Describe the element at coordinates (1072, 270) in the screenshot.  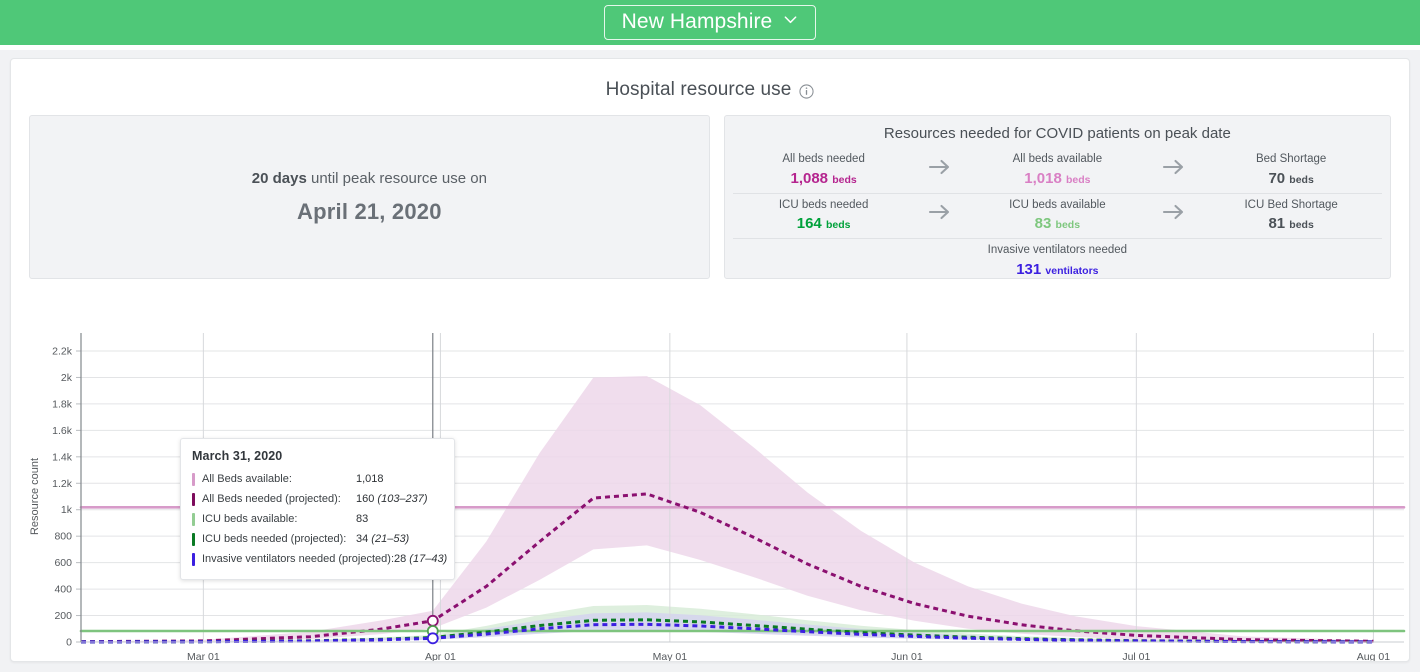
I see `ventilators-needed-unit: ventilators` at that location.